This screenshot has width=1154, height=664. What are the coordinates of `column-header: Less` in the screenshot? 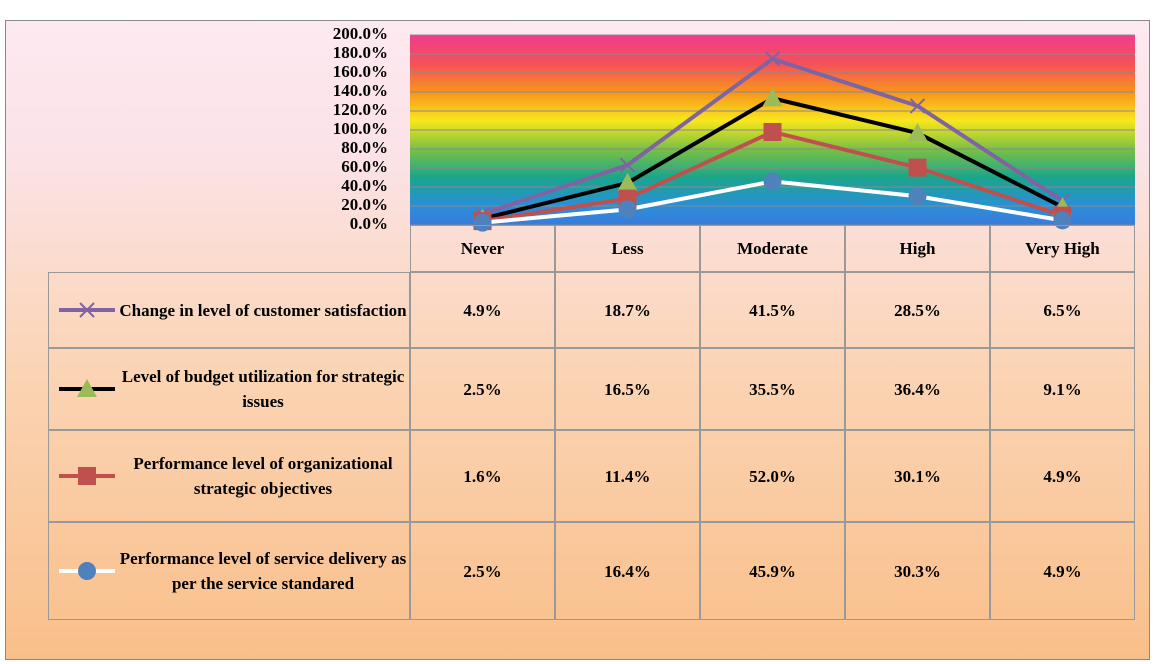 It's located at (627, 248).